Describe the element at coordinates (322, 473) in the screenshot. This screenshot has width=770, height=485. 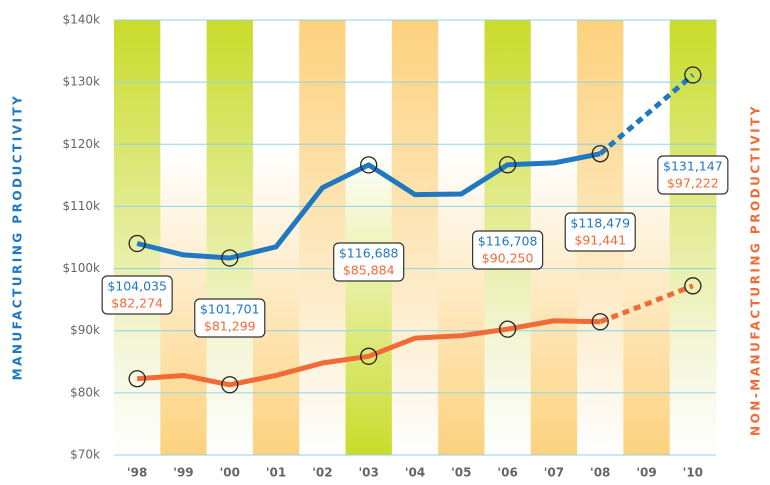
I see `x-tick-label: '02` at that location.